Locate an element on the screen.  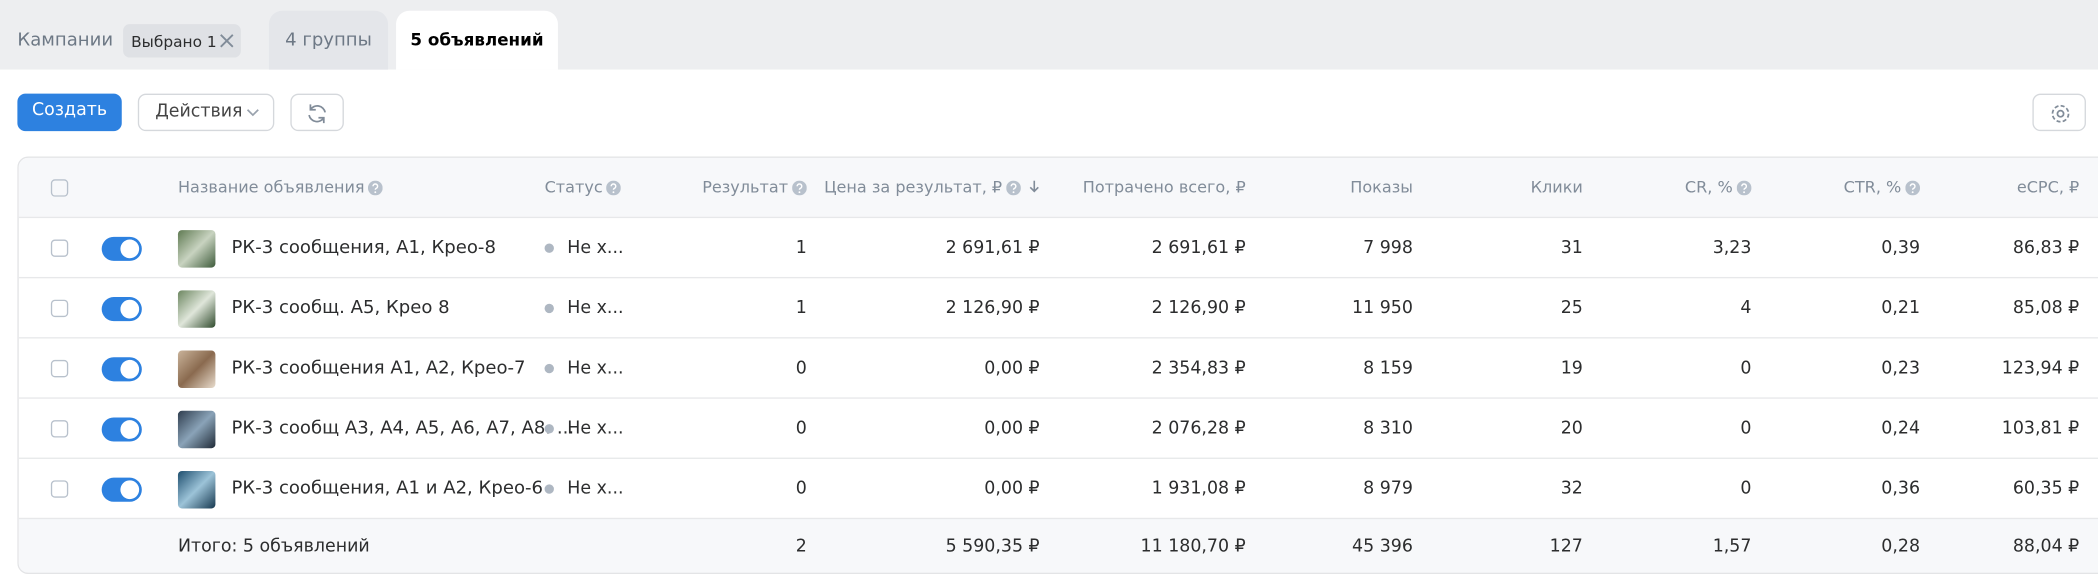
metric-value: 32 is located at coordinates (1571, 488).